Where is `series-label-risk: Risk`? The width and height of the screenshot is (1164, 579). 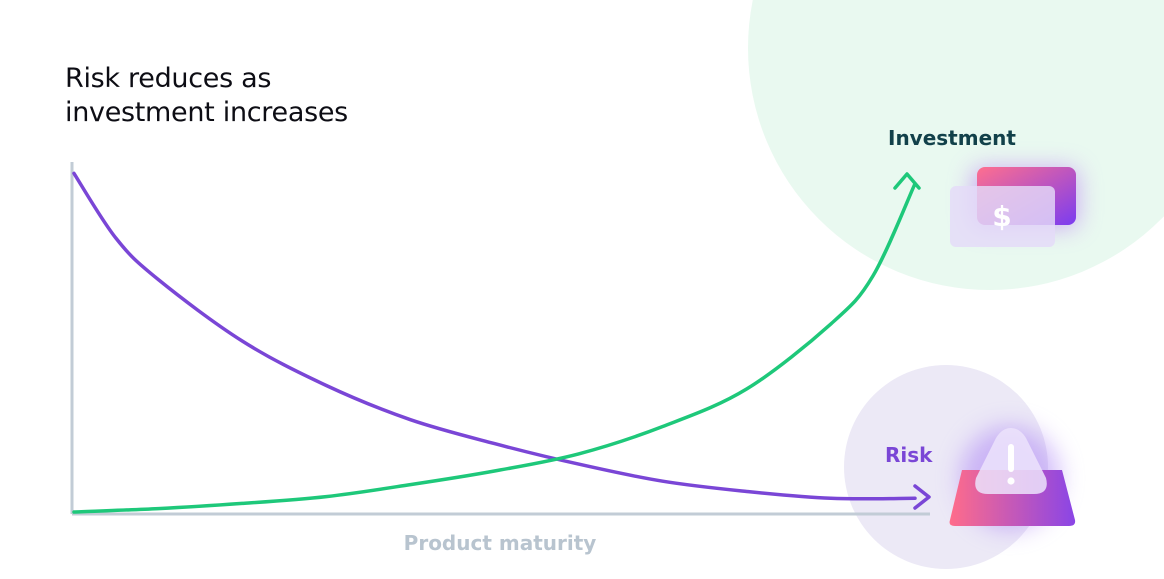 series-label-risk: Risk is located at coordinates (909, 455).